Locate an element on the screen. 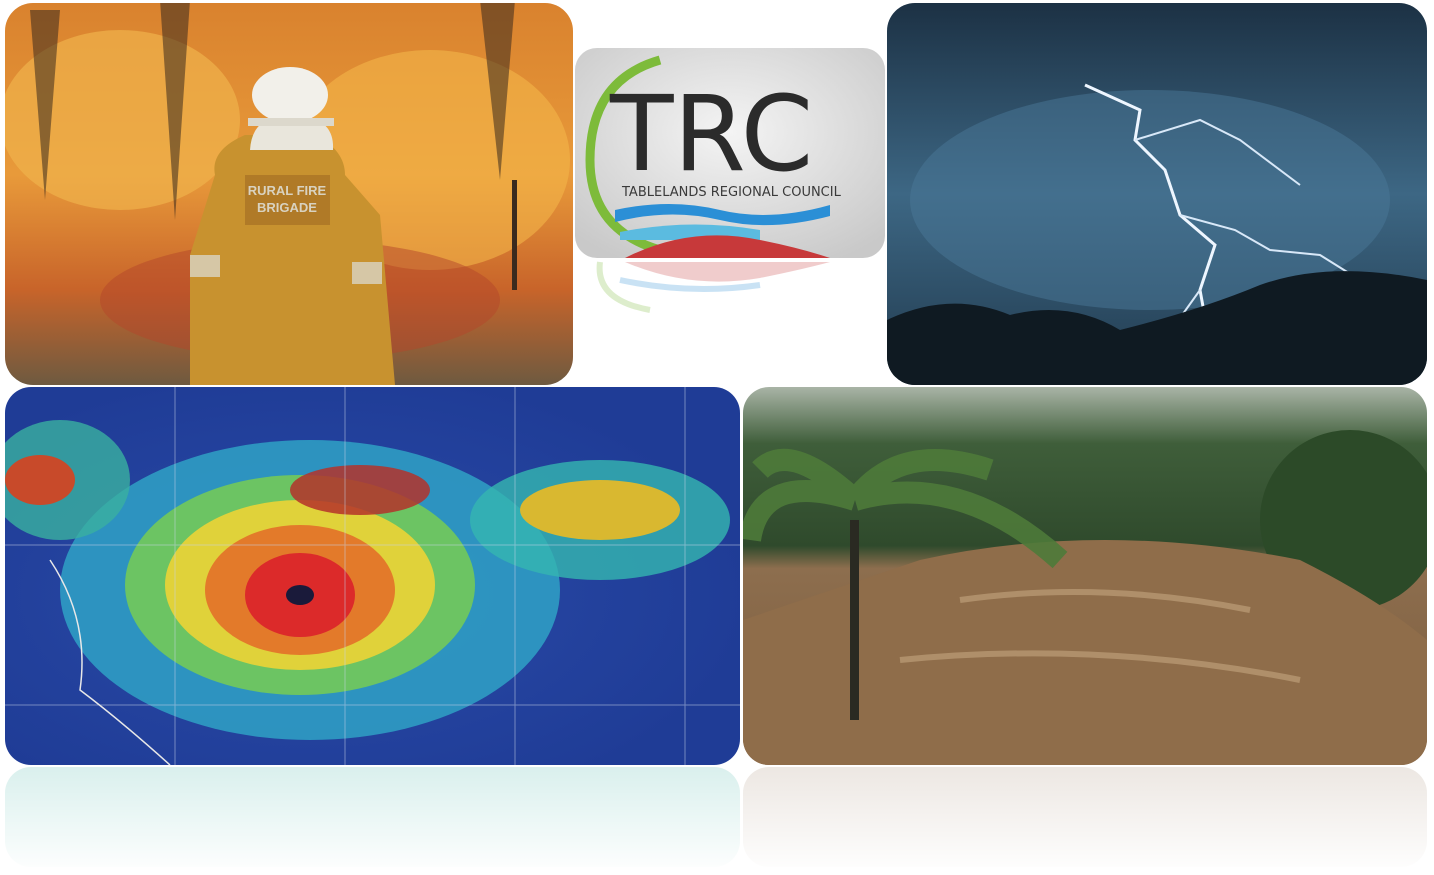 The image size is (1434, 875). logo-reflection is located at coordinates (713, 287).